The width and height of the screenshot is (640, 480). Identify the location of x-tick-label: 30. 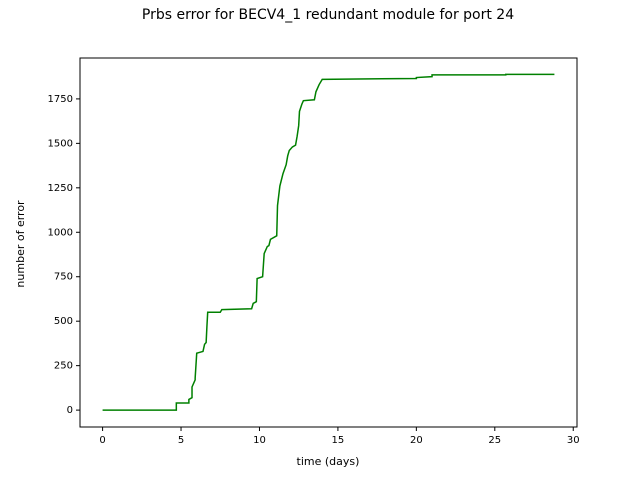
(573, 440).